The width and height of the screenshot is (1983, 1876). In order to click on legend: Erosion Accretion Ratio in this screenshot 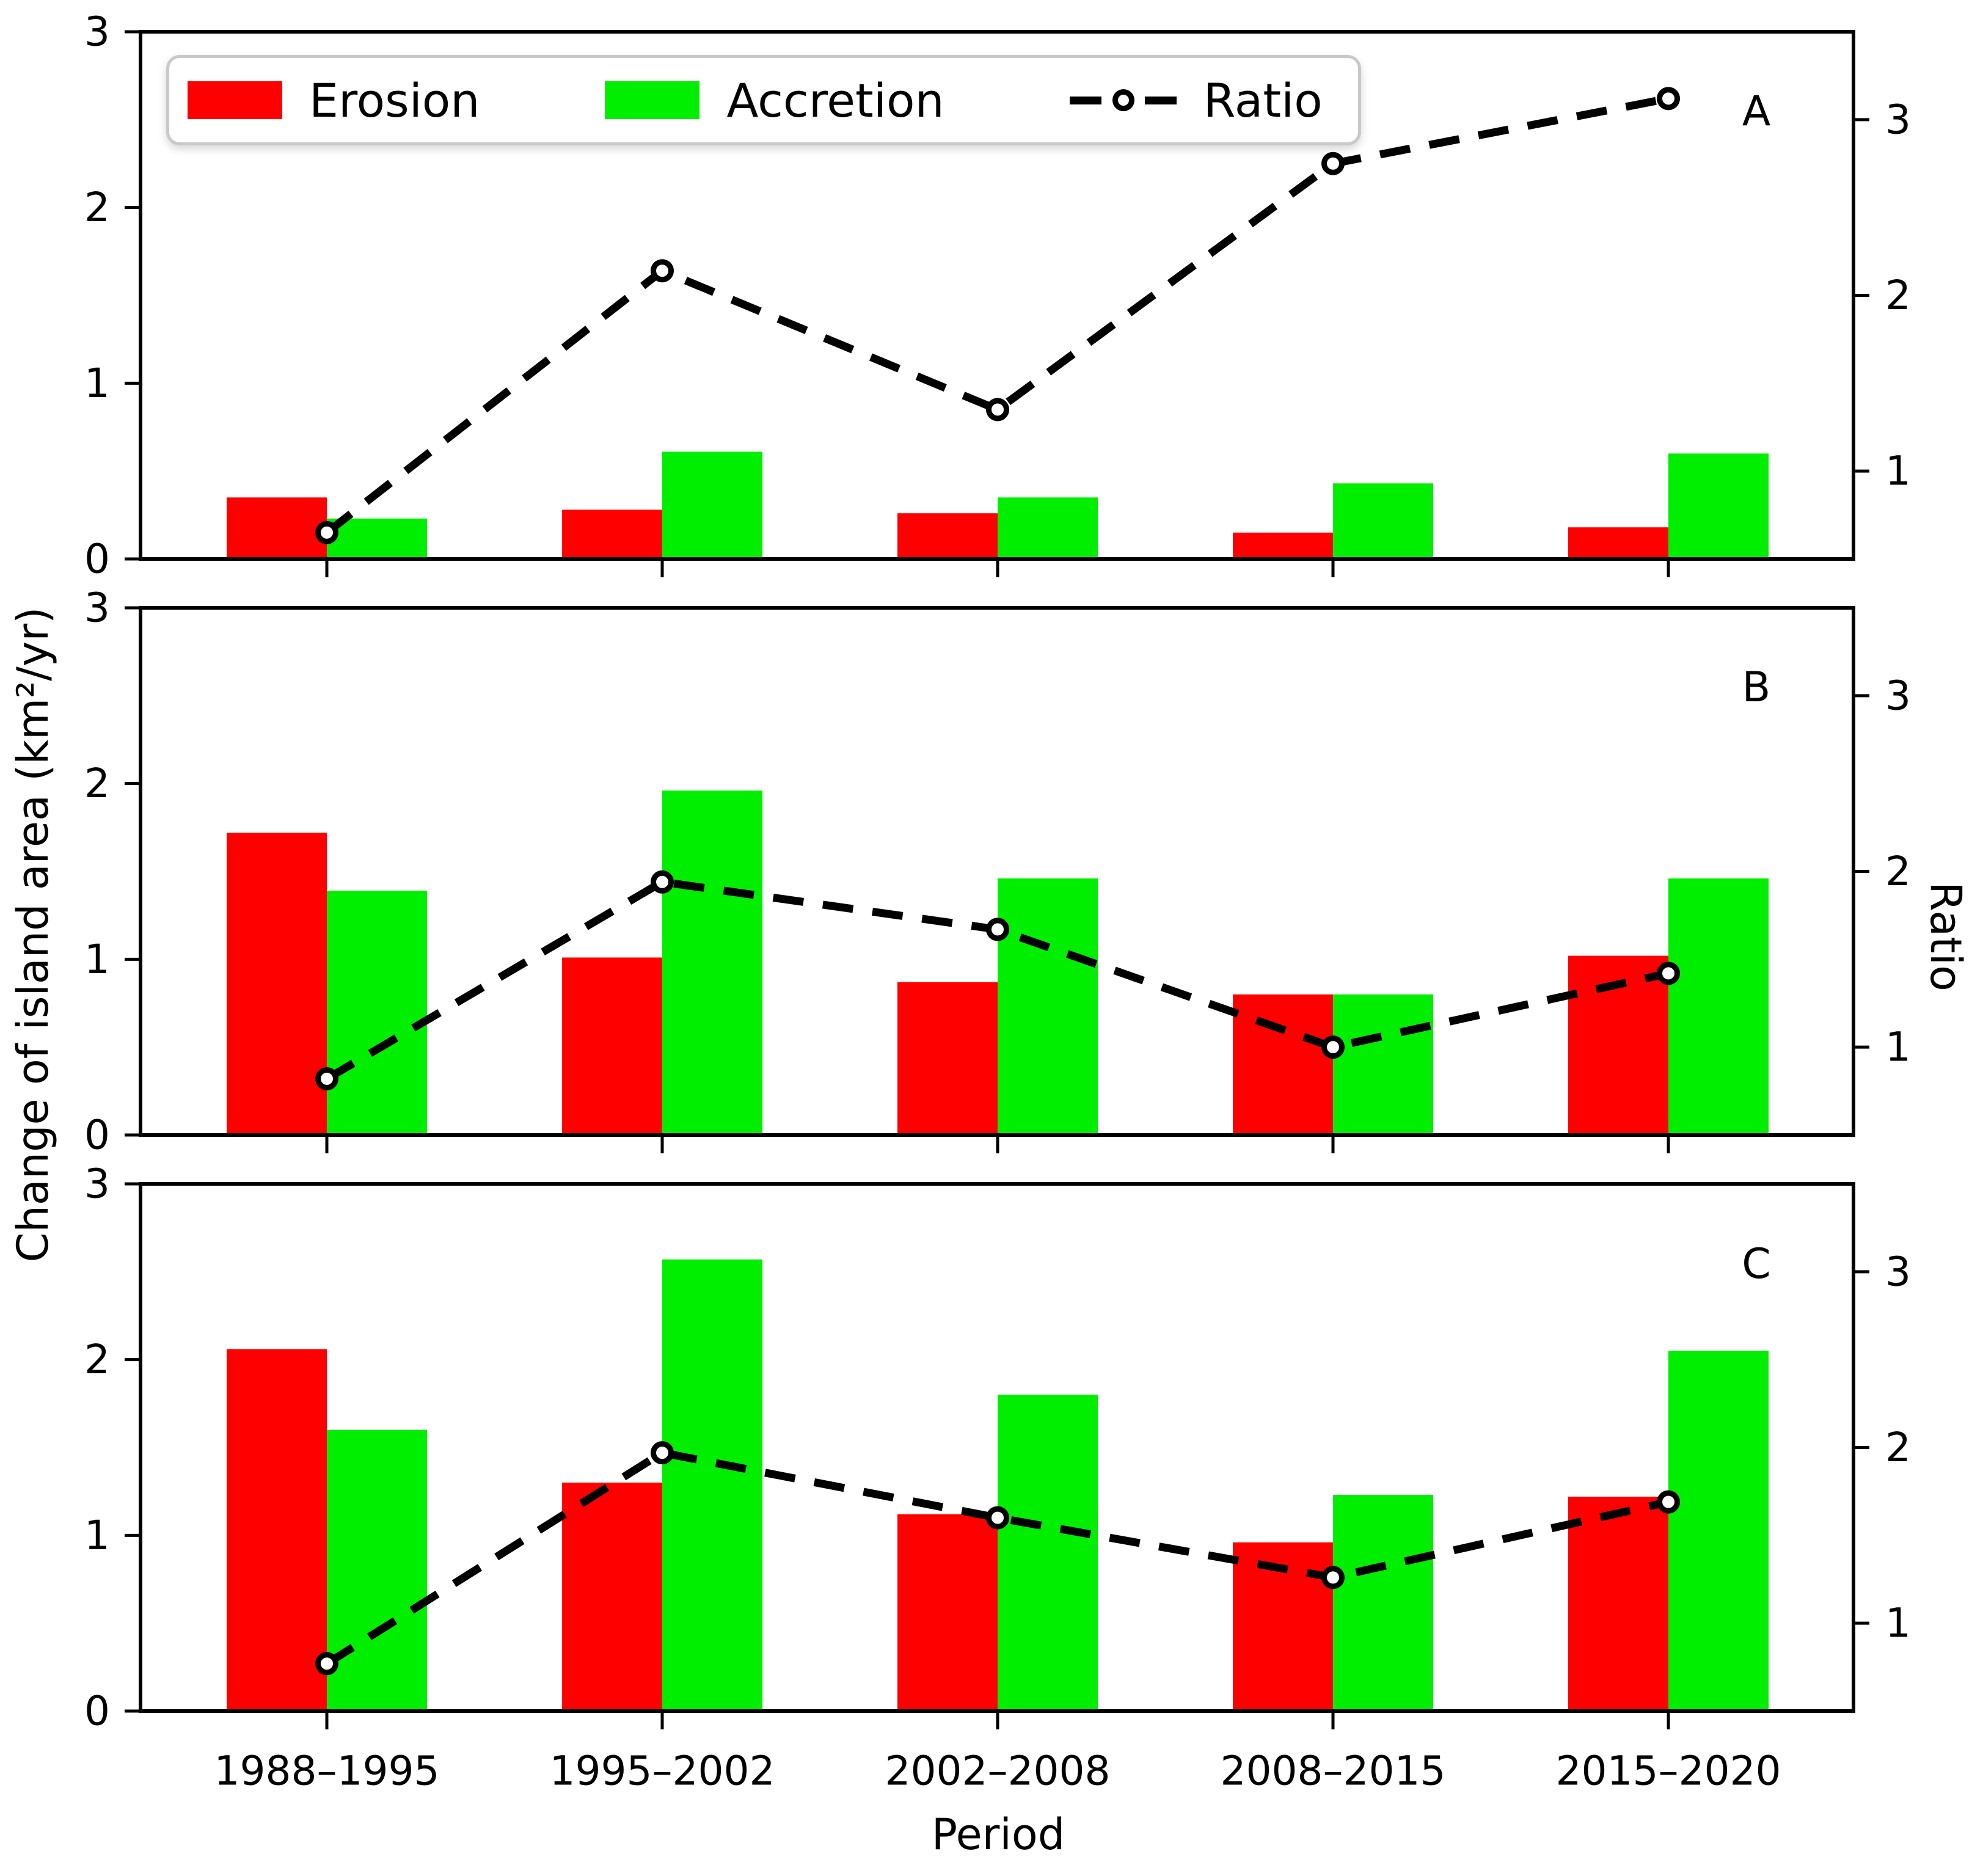, I will do `click(763, 100)`.